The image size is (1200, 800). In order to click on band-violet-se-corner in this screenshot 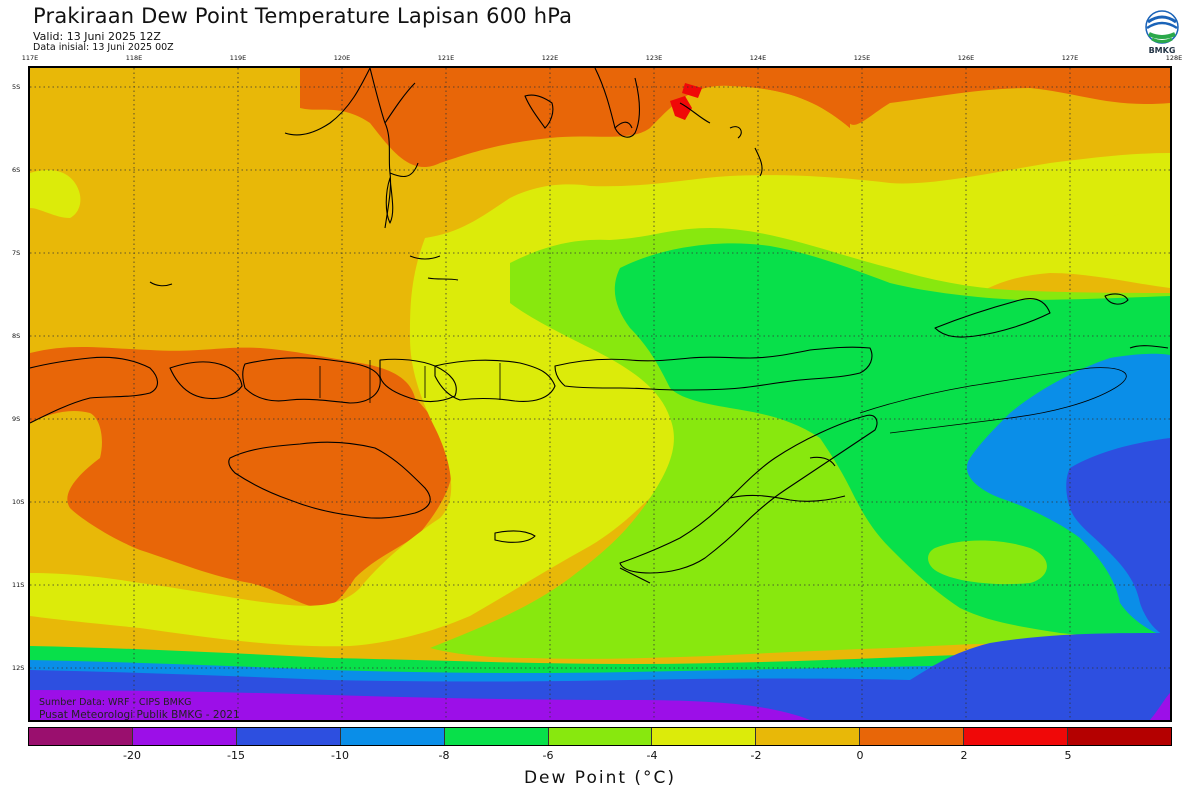, I will do `click(1160, 706)`.